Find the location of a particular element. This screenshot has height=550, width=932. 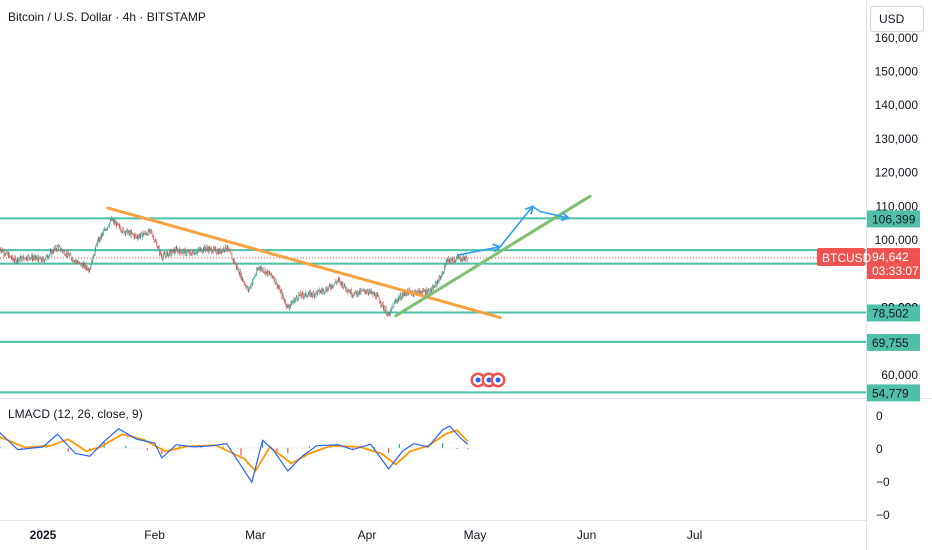

current-price-badge is located at coordinates (893, 257).